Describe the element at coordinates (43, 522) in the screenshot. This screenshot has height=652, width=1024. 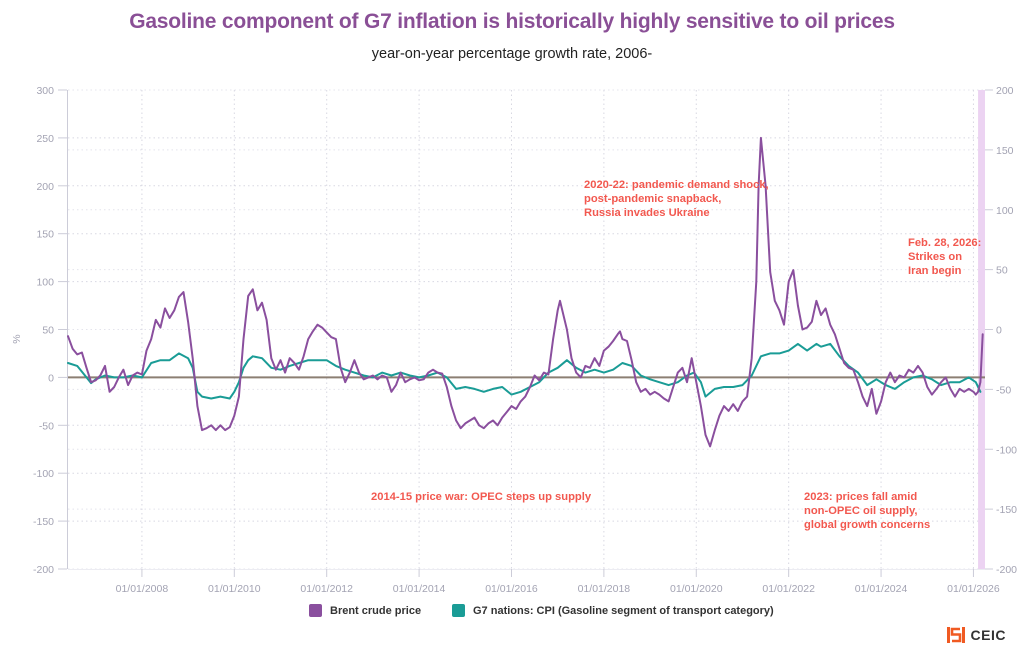
I see `y-tick-label-left: -150` at that location.